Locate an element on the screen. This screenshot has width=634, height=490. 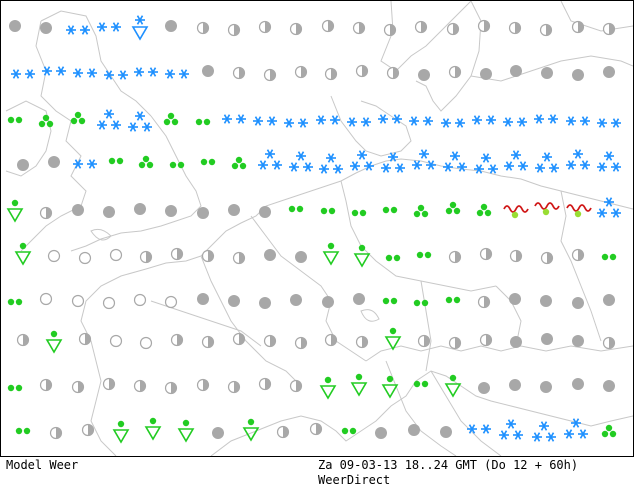
coastline-sweden is located at coordinates (448, 56).